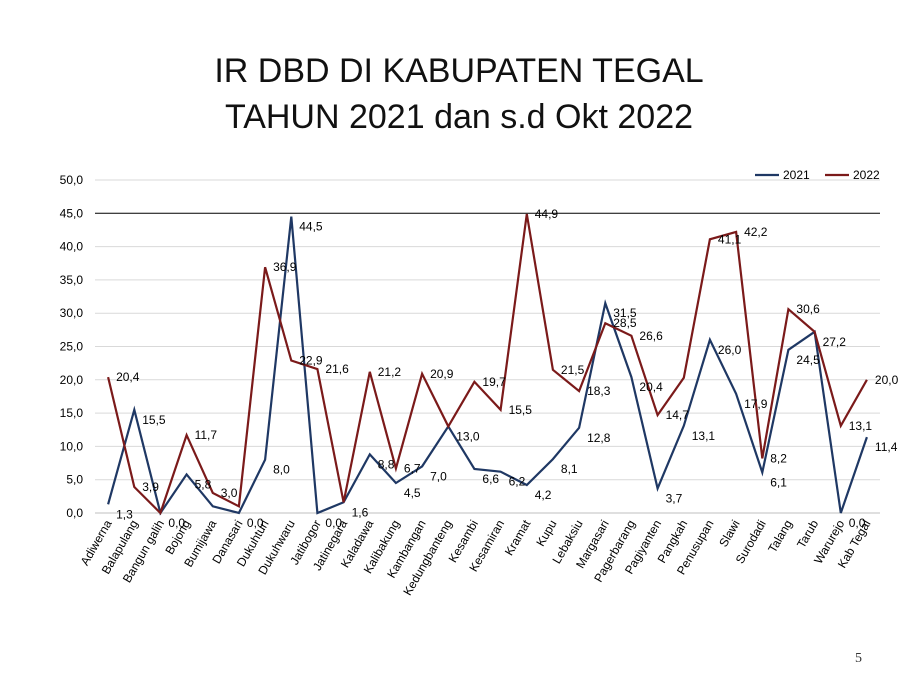  What do you see at coordinates (412, 468) in the screenshot?
I see `data-label-2022: 6,7` at bounding box center [412, 468].